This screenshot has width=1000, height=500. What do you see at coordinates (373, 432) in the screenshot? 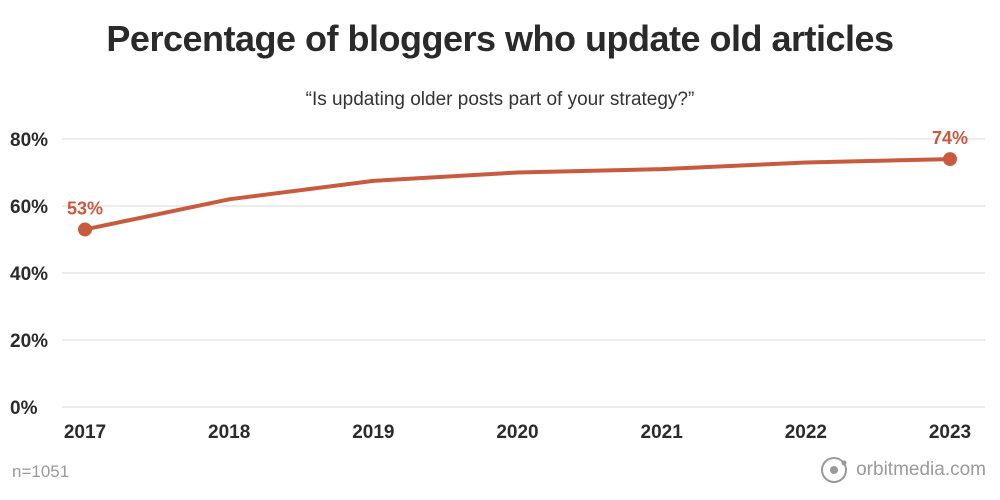
I see `x-tick-label: 2019` at bounding box center [373, 432].